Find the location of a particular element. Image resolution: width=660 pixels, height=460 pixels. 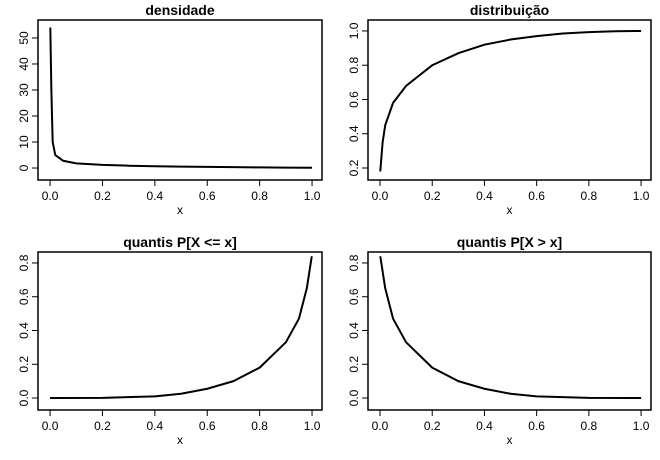

panel-title: quantis P[X > x] is located at coordinates (509, 242).